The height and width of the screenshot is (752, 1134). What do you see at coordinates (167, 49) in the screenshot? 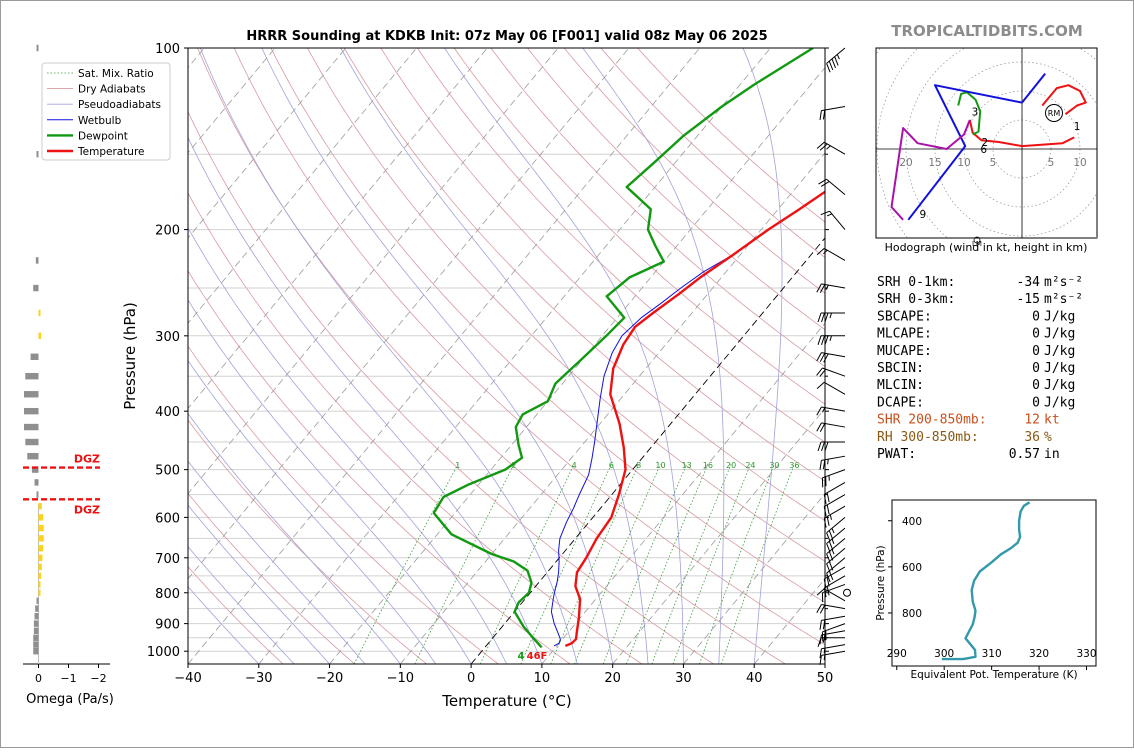
I see `y-tick-label: 100` at bounding box center [167, 49].